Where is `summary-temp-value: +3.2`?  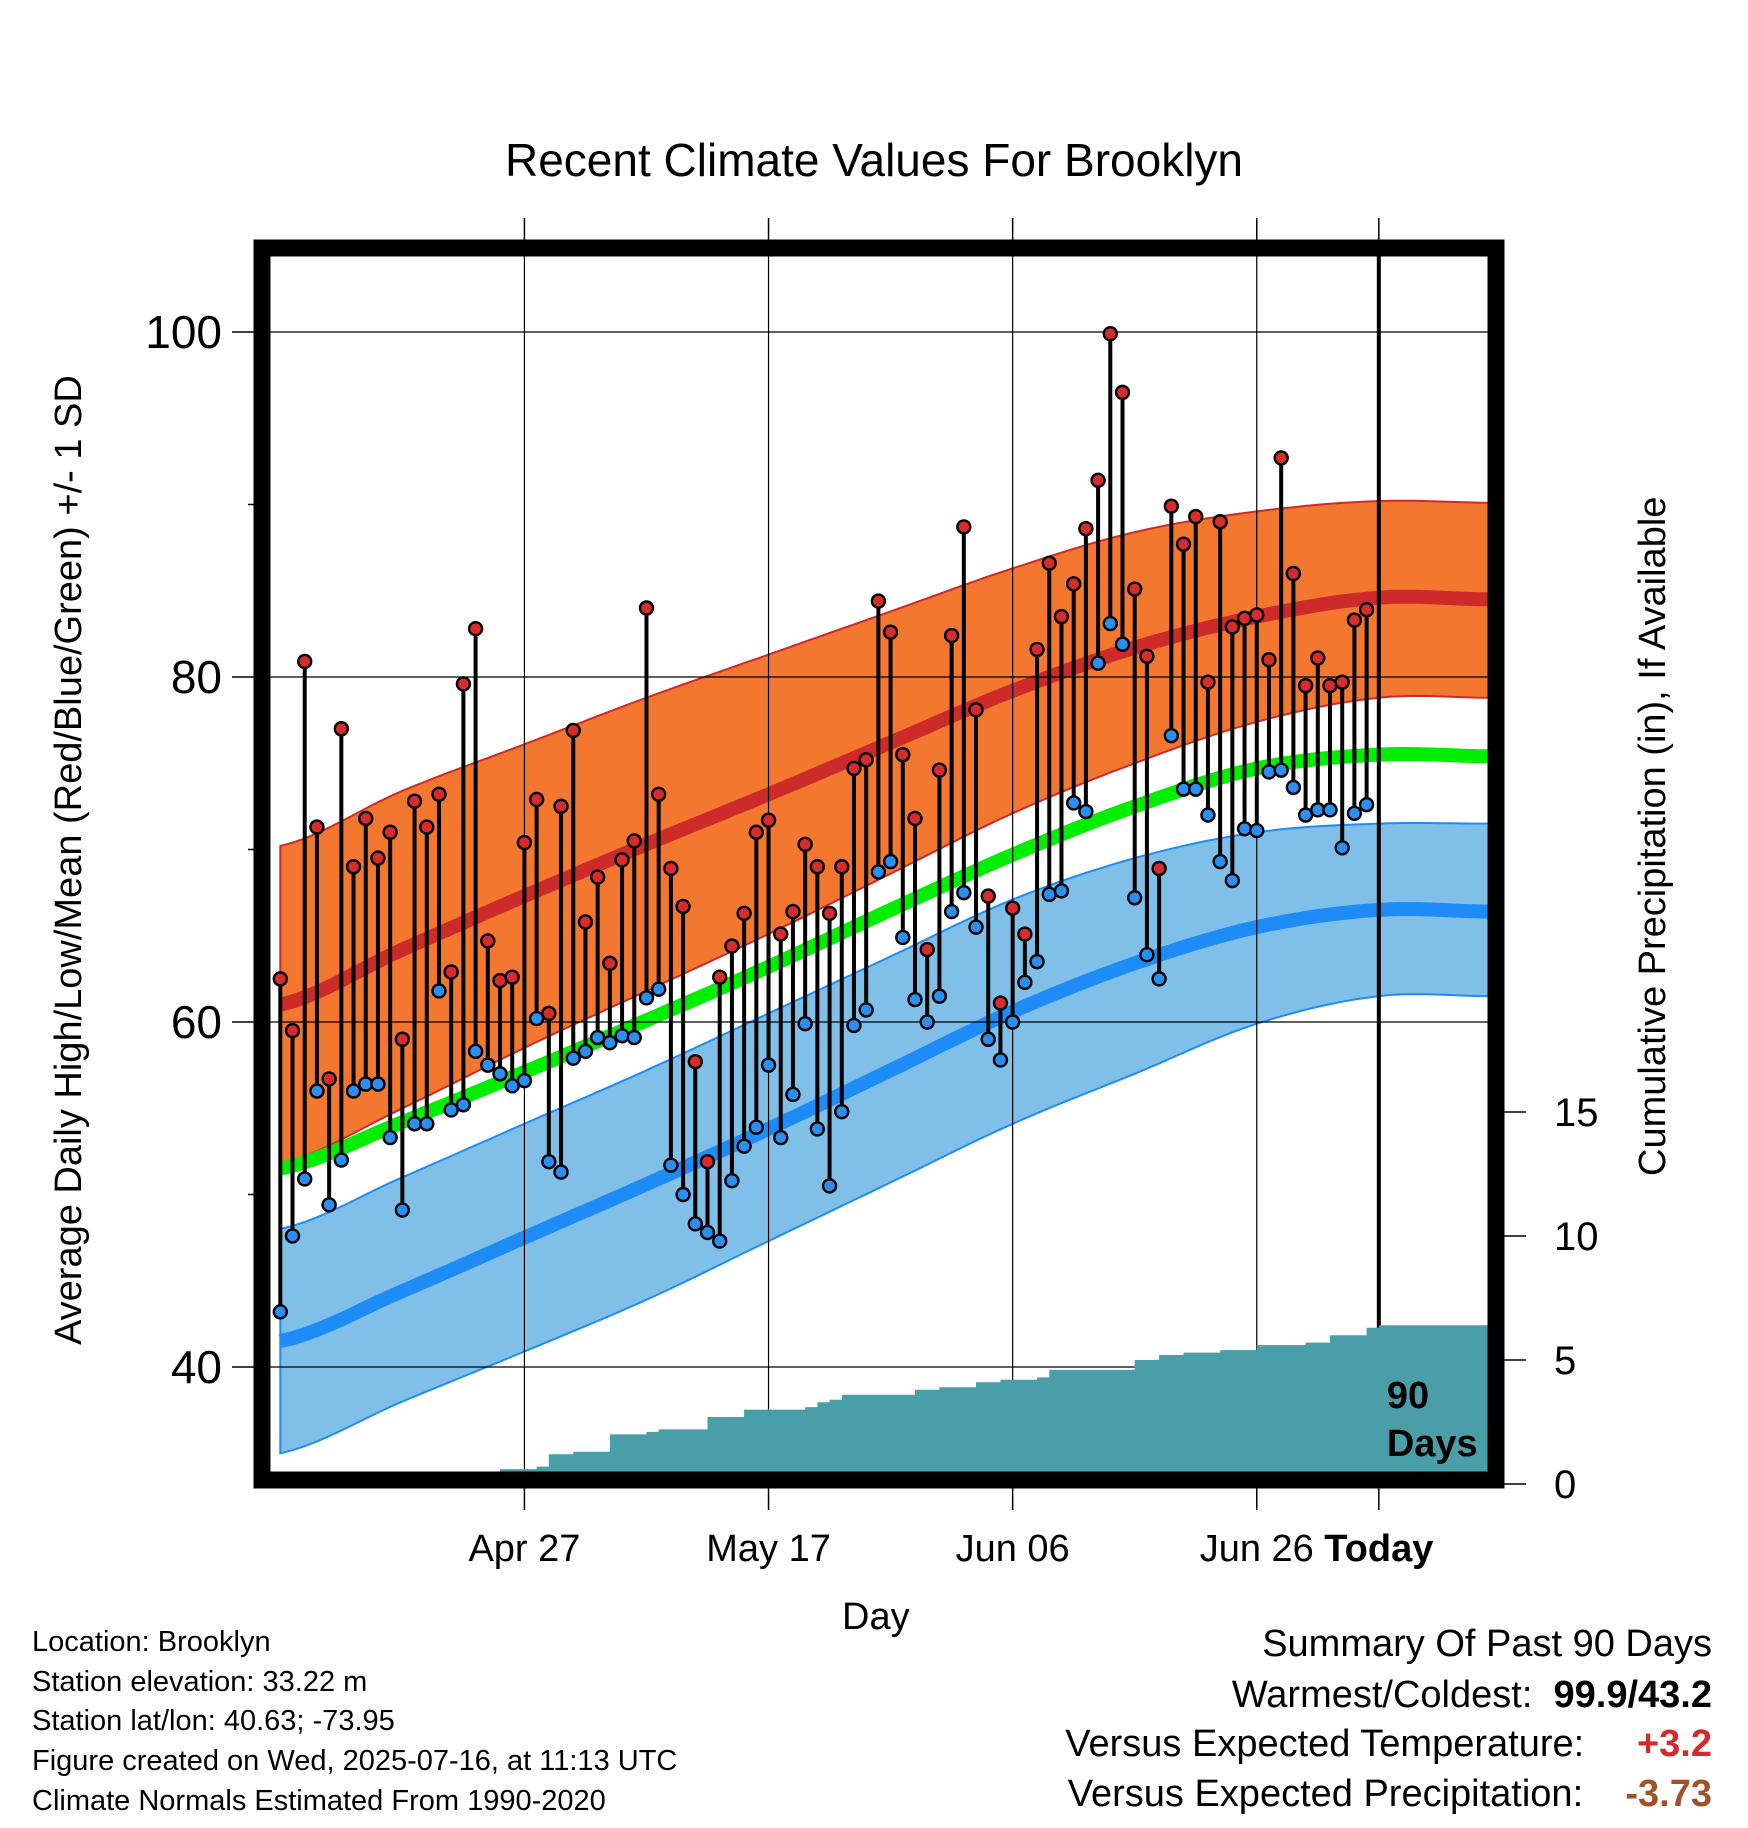 summary-temp-value: +3.2 is located at coordinates (1674, 1744).